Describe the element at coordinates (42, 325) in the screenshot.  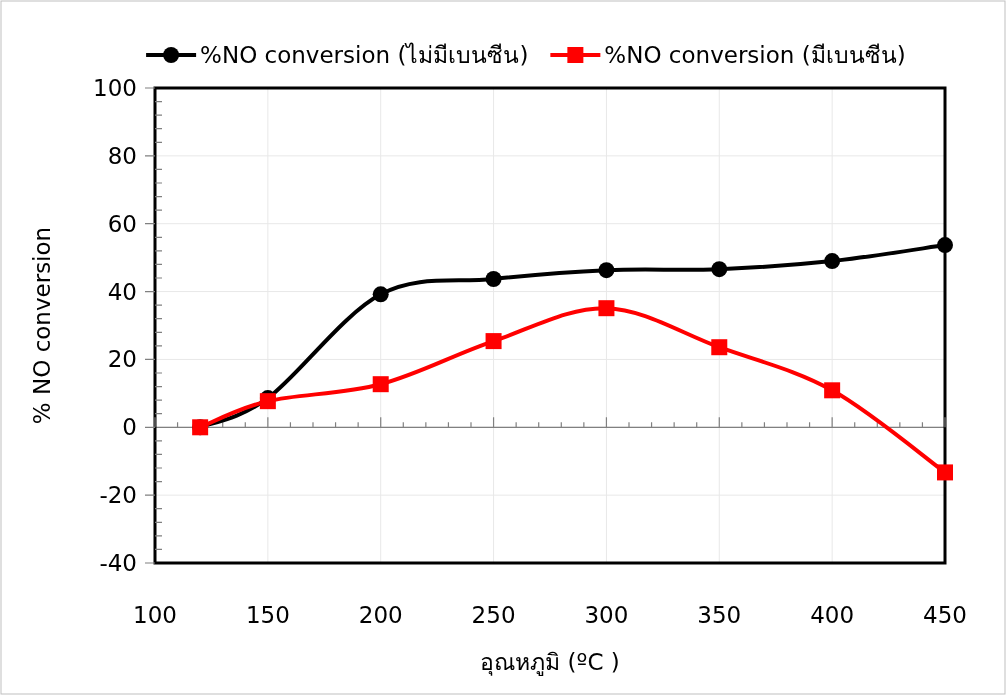
I see `y-axis-title: % NO conversion` at that location.